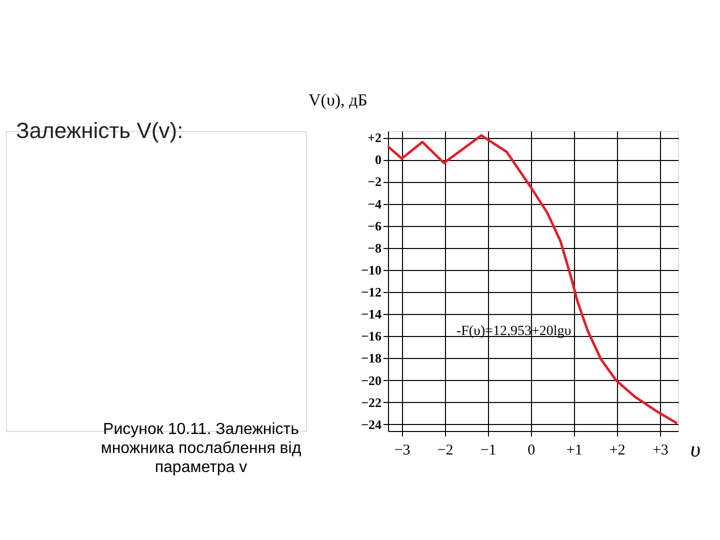 The height and width of the screenshot is (540, 720). What do you see at coordinates (375, 138) in the screenshot?
I see `y-tick-label: +2` at bounding box center [375, 138].